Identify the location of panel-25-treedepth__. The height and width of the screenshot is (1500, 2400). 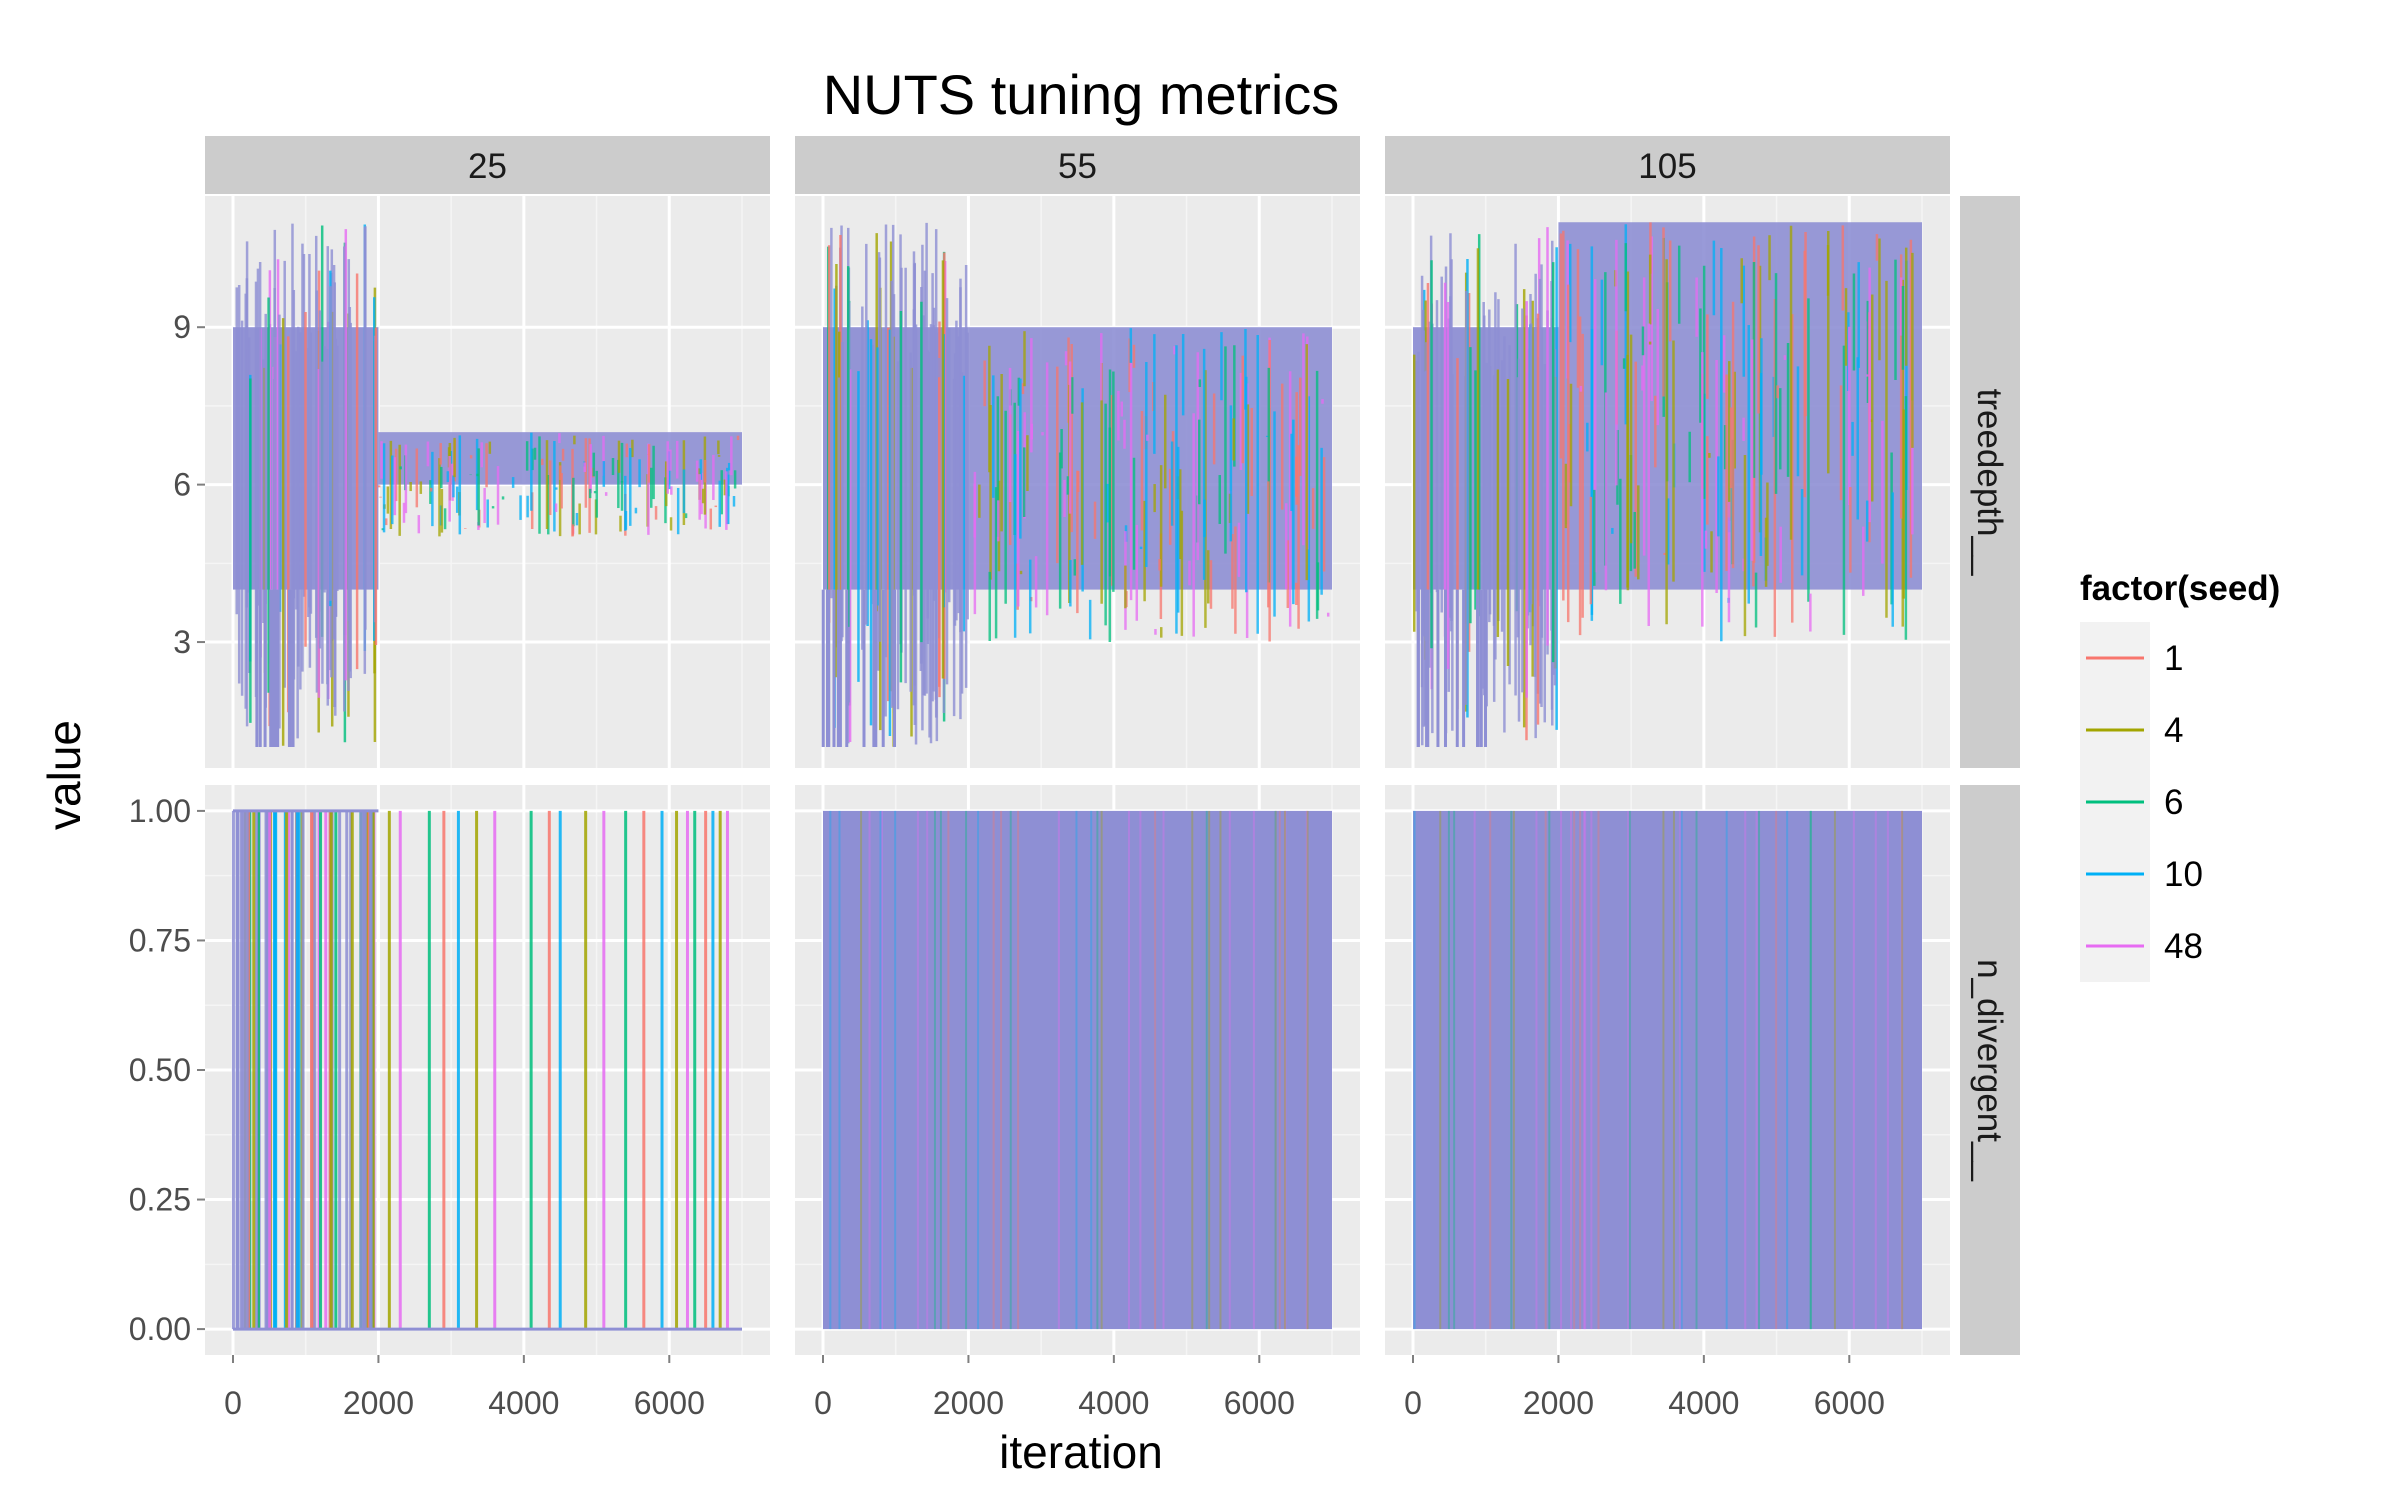
(487, 482).